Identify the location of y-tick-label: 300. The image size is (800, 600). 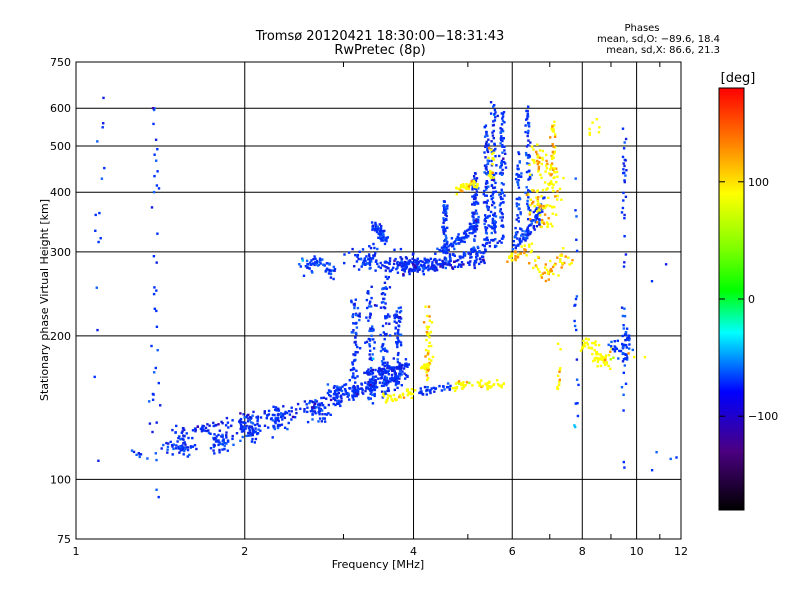
(60, 252).